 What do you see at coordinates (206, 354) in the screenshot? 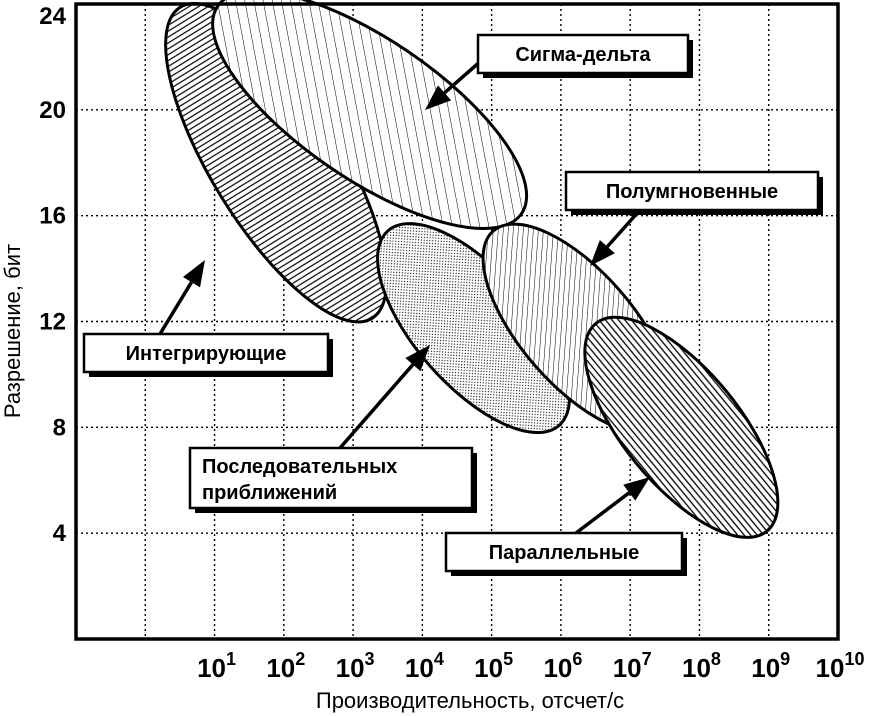
I see `callout-label: Интегрирующие` at bounding box center [206, 354].